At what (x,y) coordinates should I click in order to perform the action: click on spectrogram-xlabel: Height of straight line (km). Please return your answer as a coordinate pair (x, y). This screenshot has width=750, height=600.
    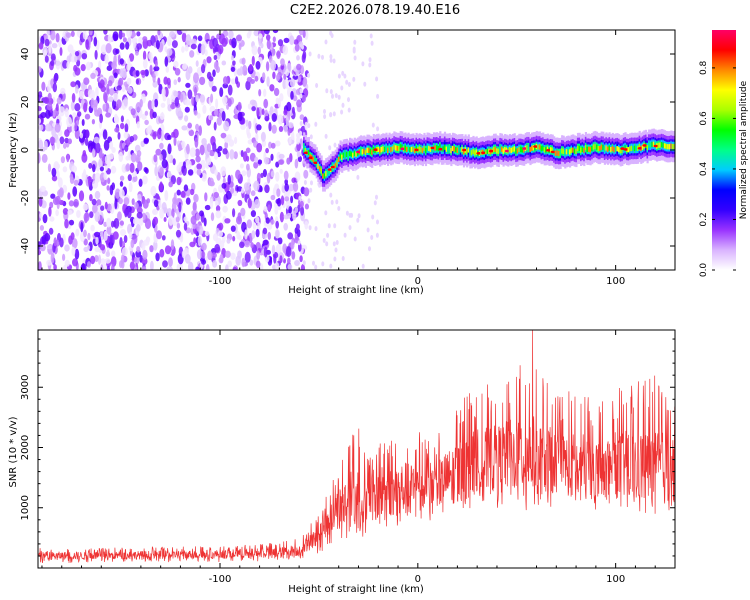
    Looking at the image, I should click on (356, 290).